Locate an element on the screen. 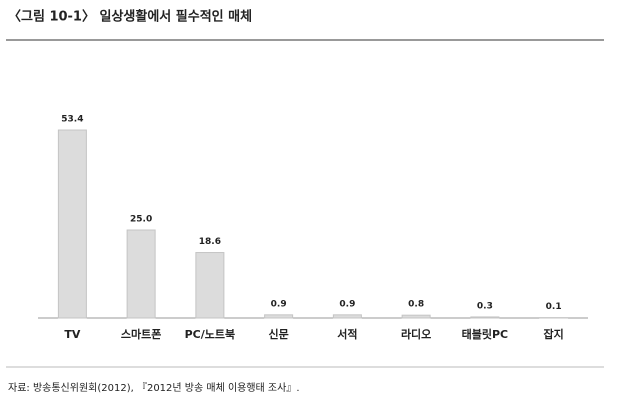 This screenshot has width=623, height=401. x-tick-label: 라디오 is located at coordinates (416, 334).